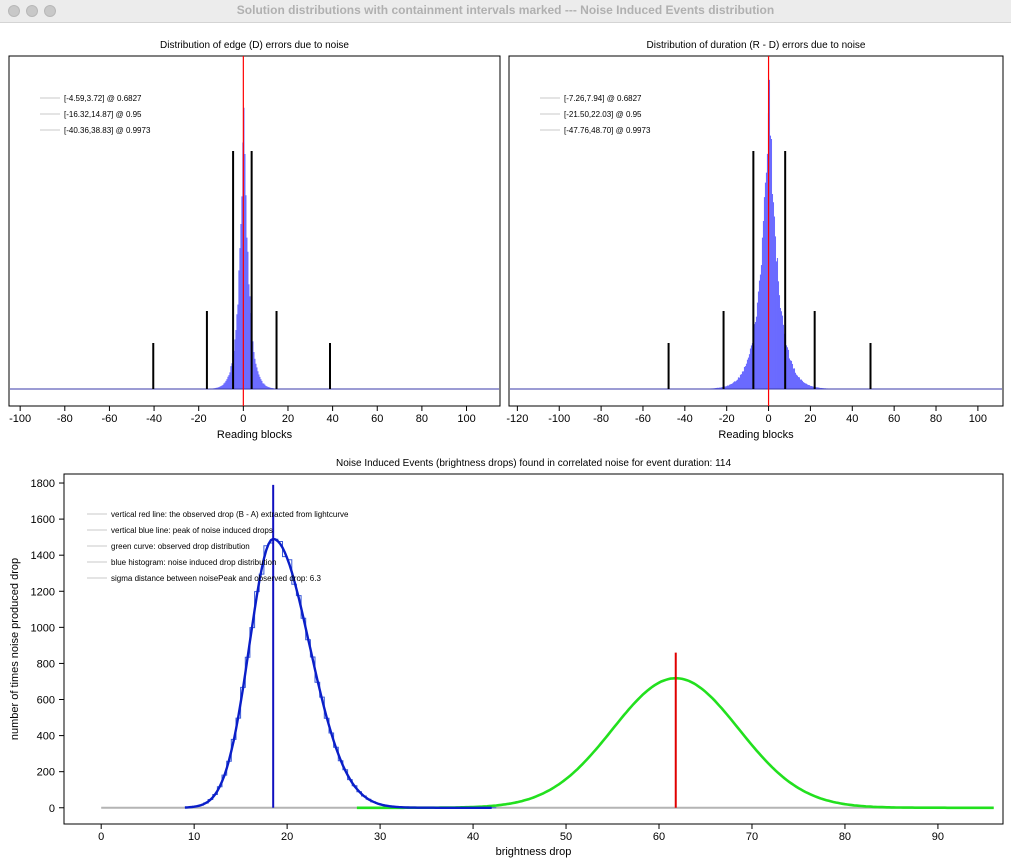  Describe the element at coordinates (377, 419) in the screenshot. I see `panel1-x-tick-label: 60` at that location.